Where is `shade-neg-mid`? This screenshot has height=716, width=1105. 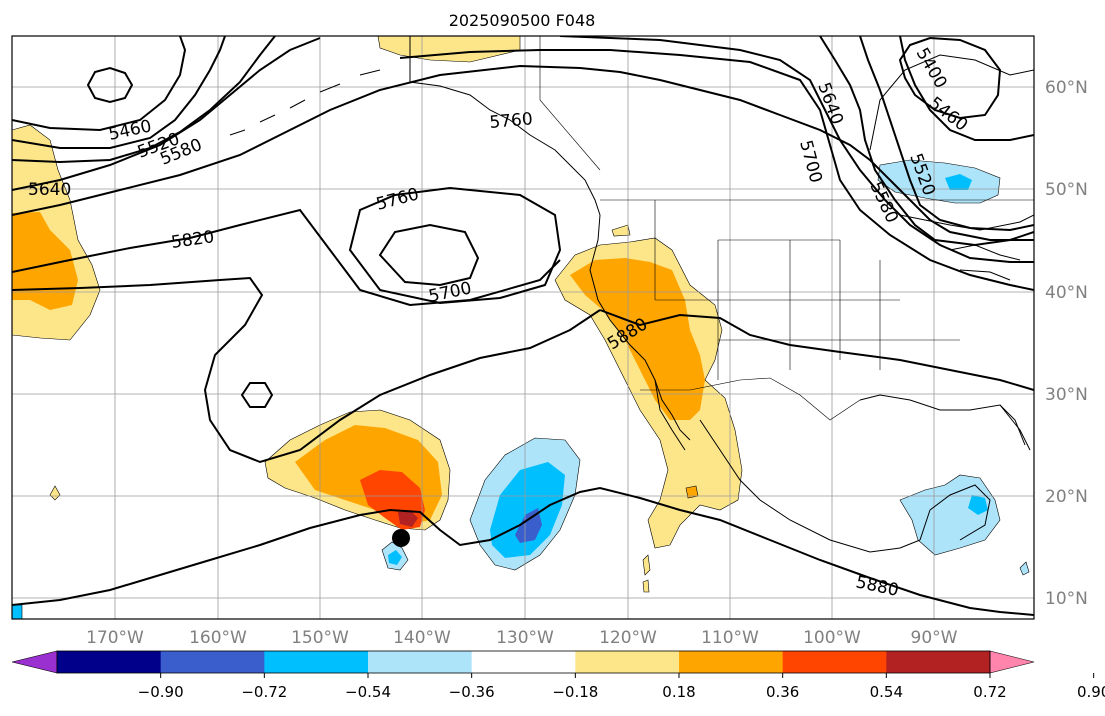 shade-neg-mid is located at coordinates (527, 510).